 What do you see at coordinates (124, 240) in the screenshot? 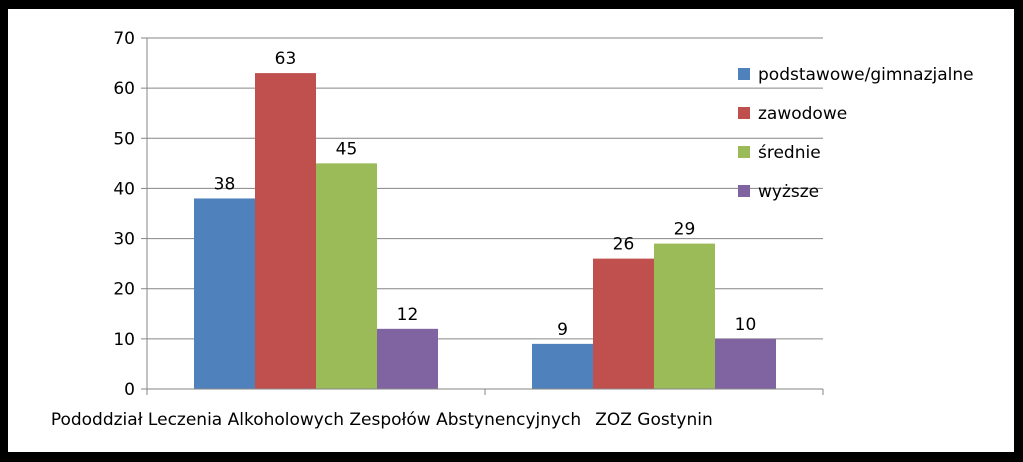
I see `y-tick-label: 30` at bounding box center [124, 240].